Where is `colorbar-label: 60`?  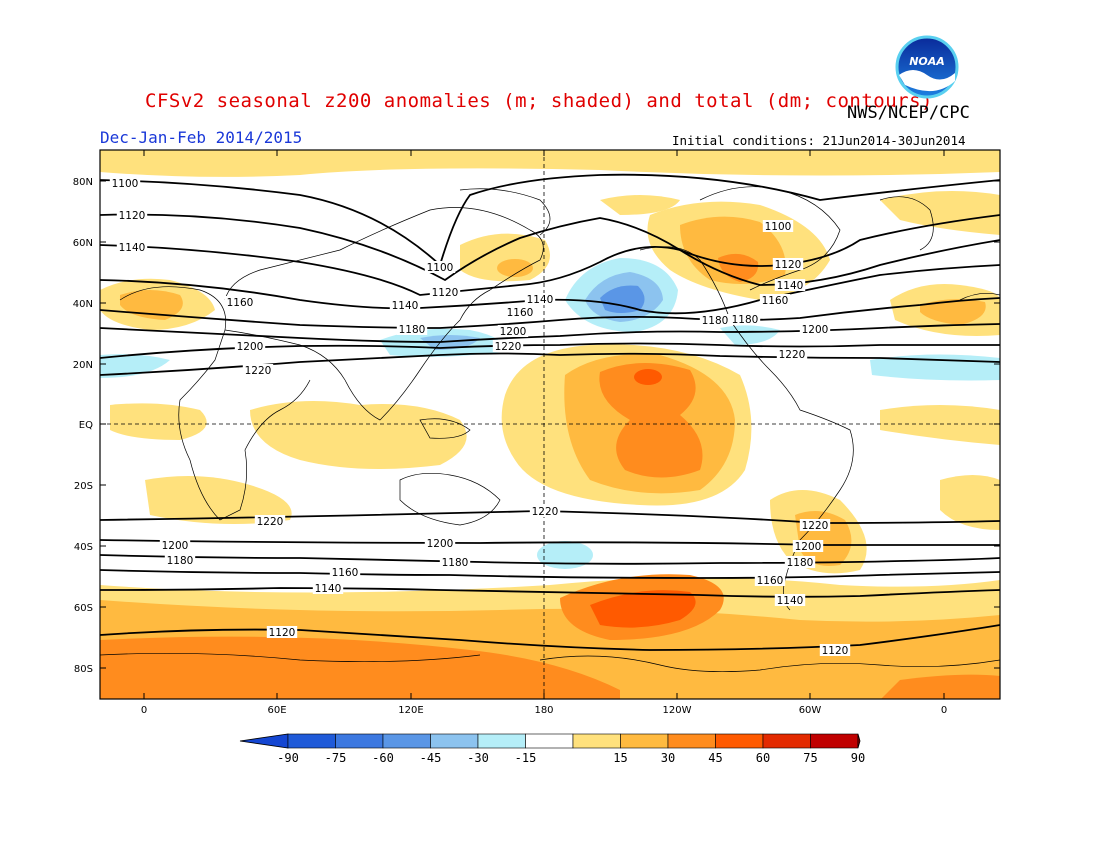
colorbar-label: 60 is located at coordinates (763, 758).